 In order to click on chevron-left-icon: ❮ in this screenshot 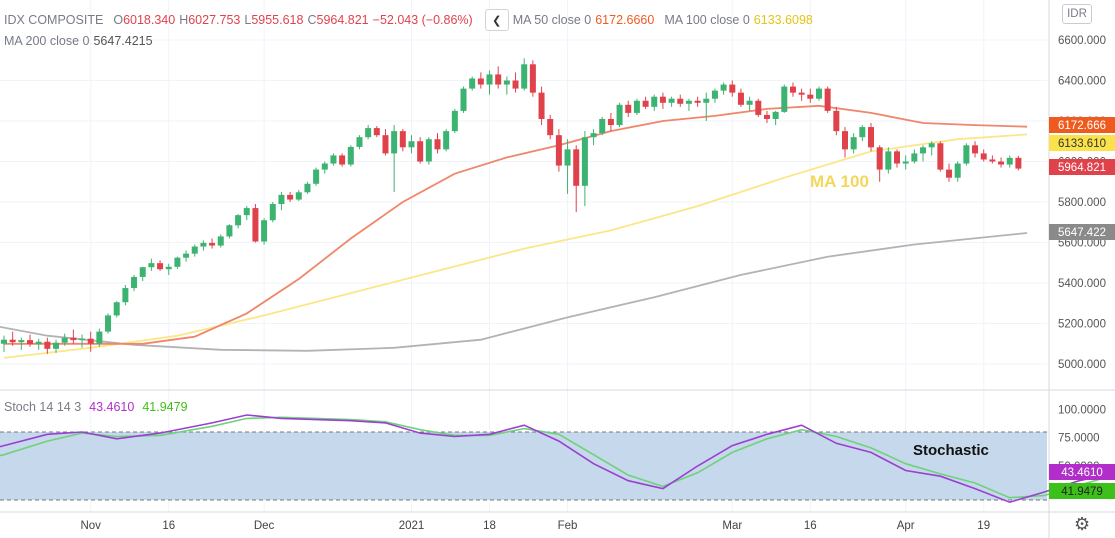, I will do `click(496, 20)`.